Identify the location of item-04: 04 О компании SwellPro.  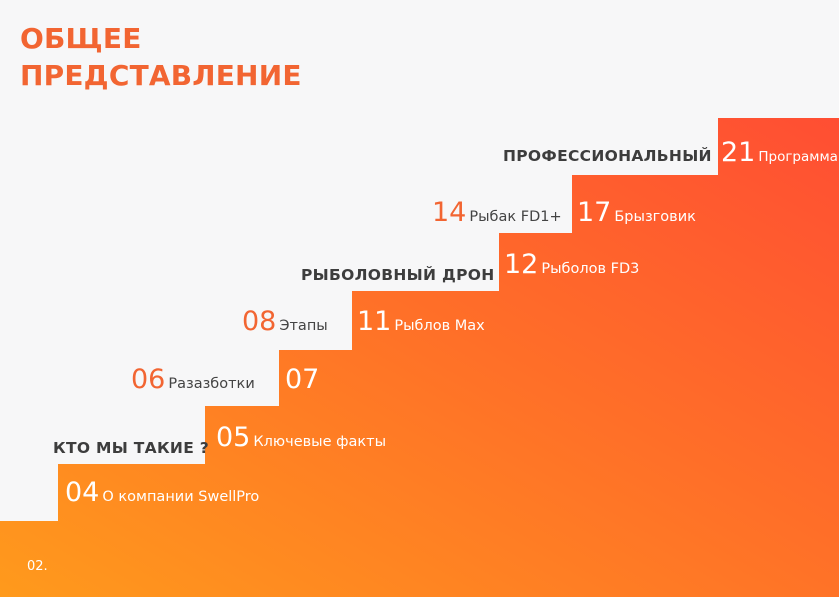
(162, 492).